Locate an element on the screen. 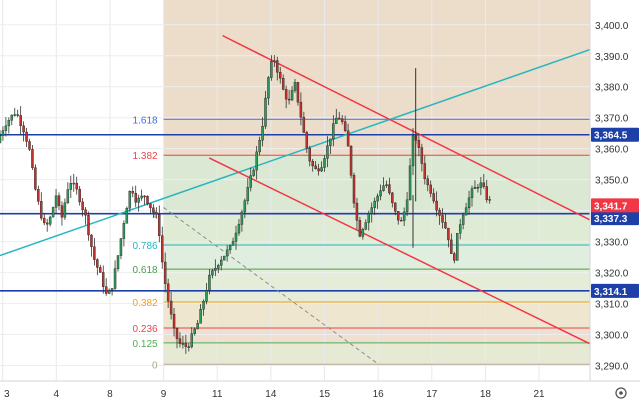  time-tick-label: 15 is located at coordinates (325, 394).